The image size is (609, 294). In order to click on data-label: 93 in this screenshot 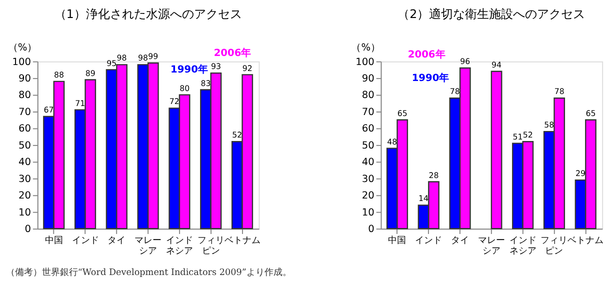, I will do `click(215, 67)`.